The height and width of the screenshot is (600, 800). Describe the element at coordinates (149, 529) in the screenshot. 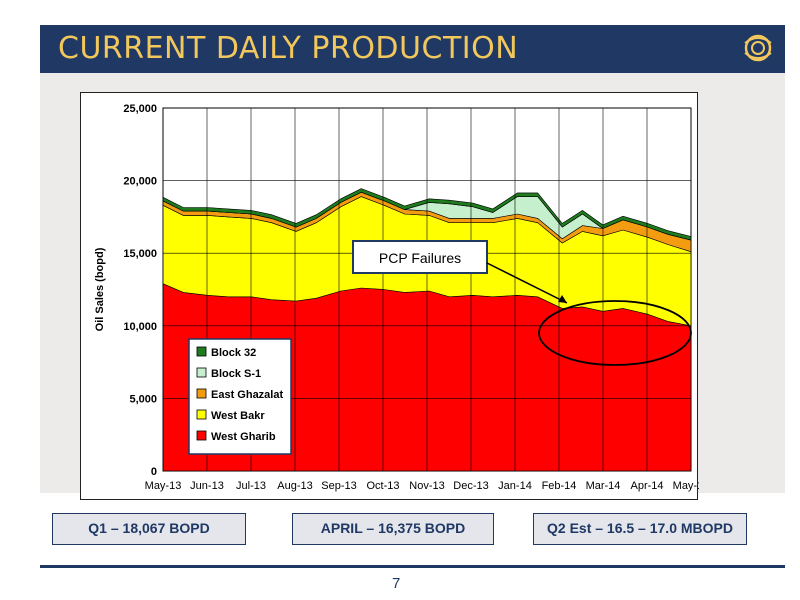

I see `q1-metric-box: Q1 – 18,067 BOPD` at that location.